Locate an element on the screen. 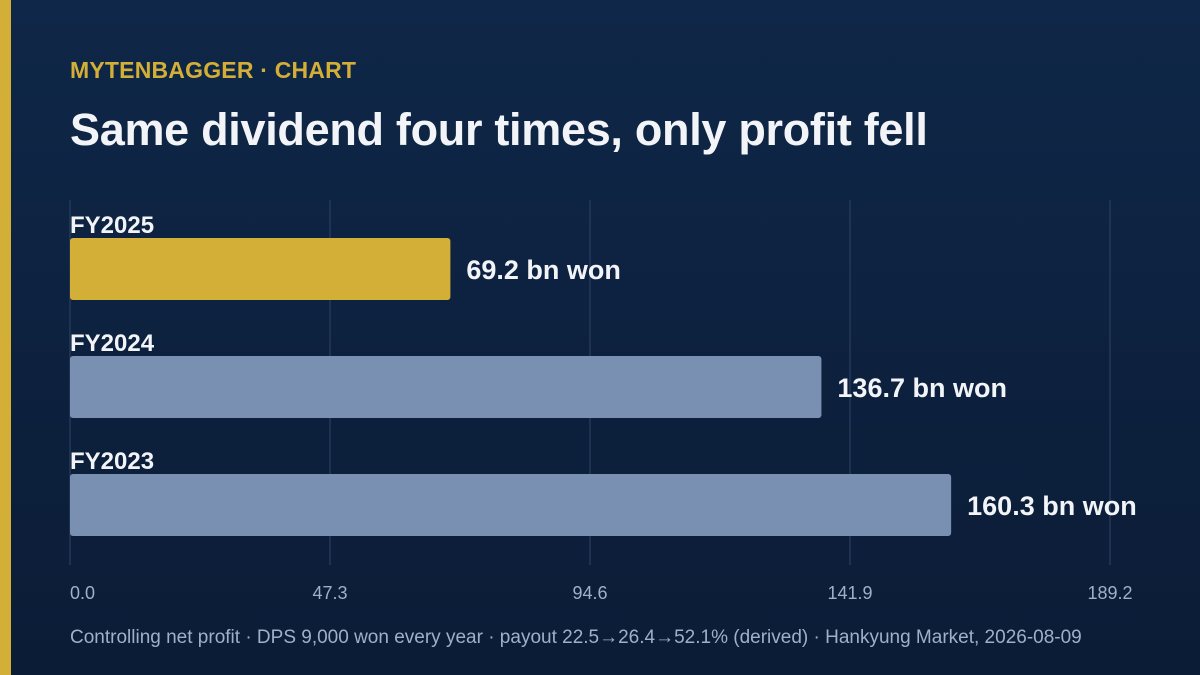  value-label: 160.3 bn won is located at coordinates (1052, 506).